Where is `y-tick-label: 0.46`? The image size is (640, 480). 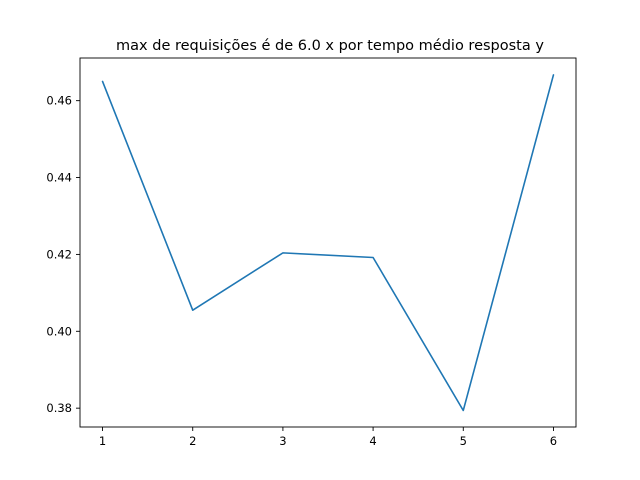 y-tick-label: 0.46 is located at coordinates (59, 101).